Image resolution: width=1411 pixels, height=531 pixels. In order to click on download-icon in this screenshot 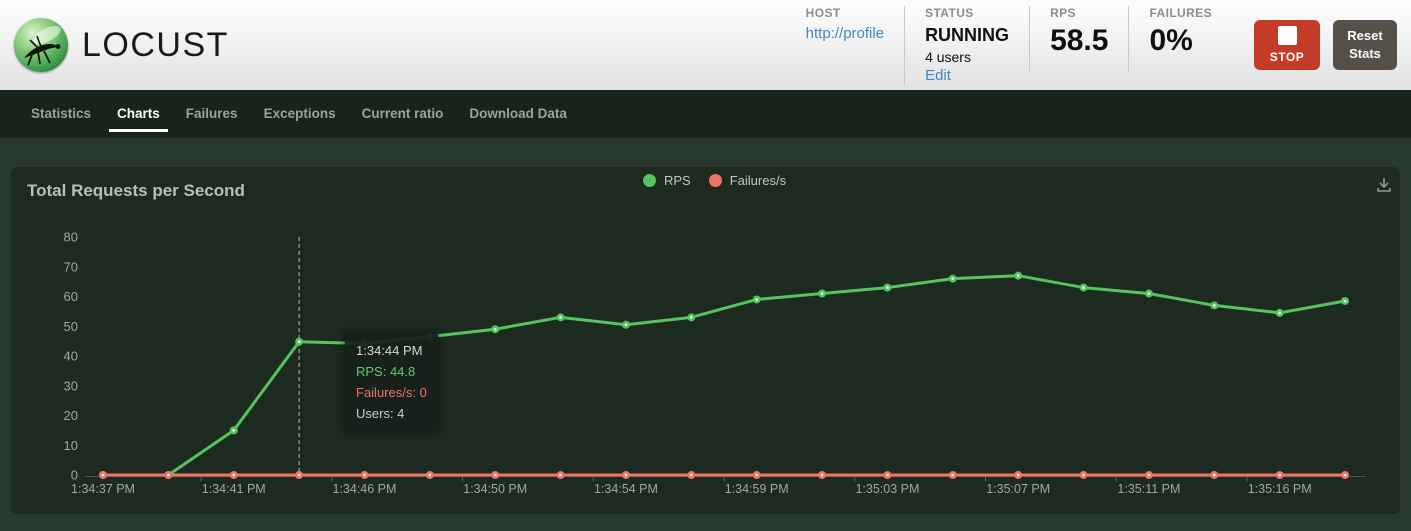, I will do `click(1384, 185)`.